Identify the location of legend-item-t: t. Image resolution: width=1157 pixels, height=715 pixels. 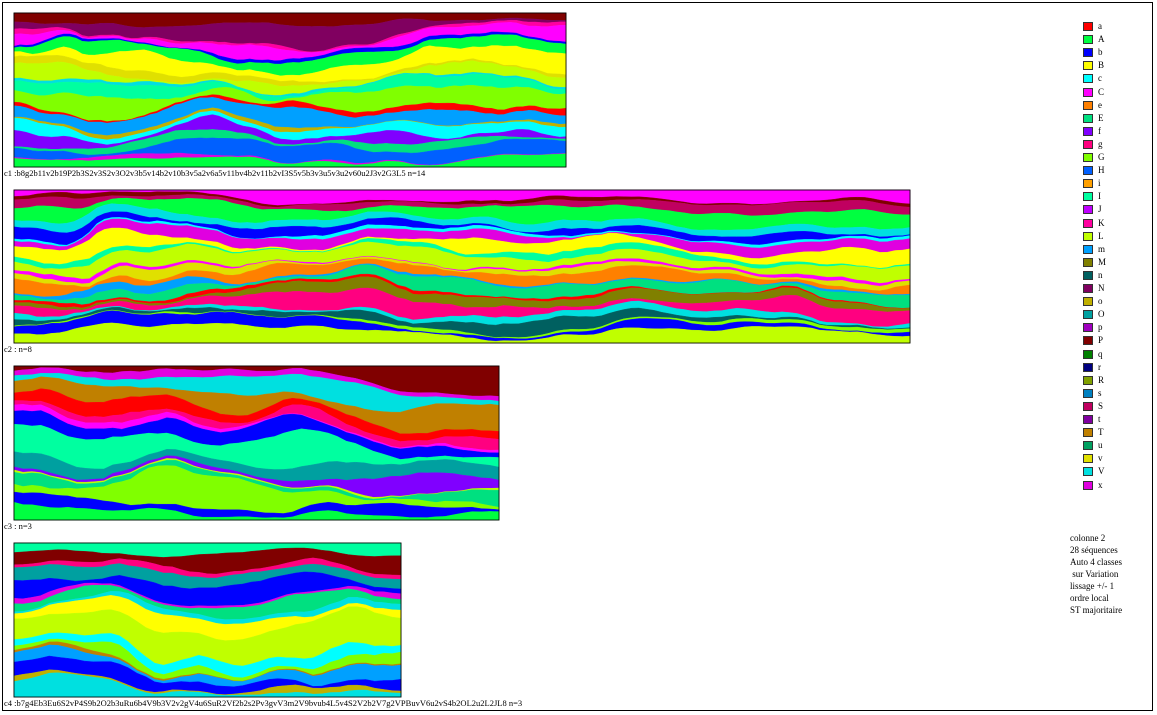
(1103, 419).